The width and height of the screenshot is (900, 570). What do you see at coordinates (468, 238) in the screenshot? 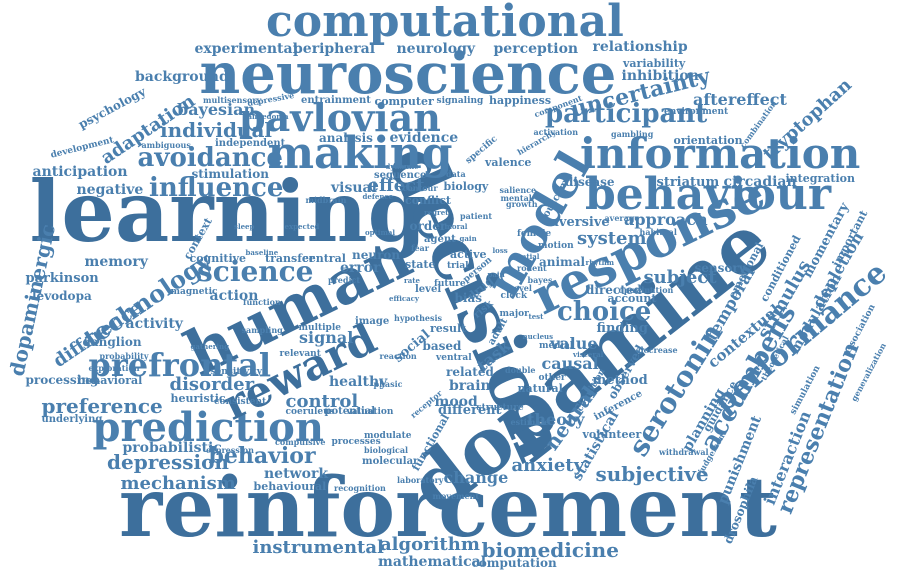
I see `word-gain: gain` at bounding box center [468, 238].